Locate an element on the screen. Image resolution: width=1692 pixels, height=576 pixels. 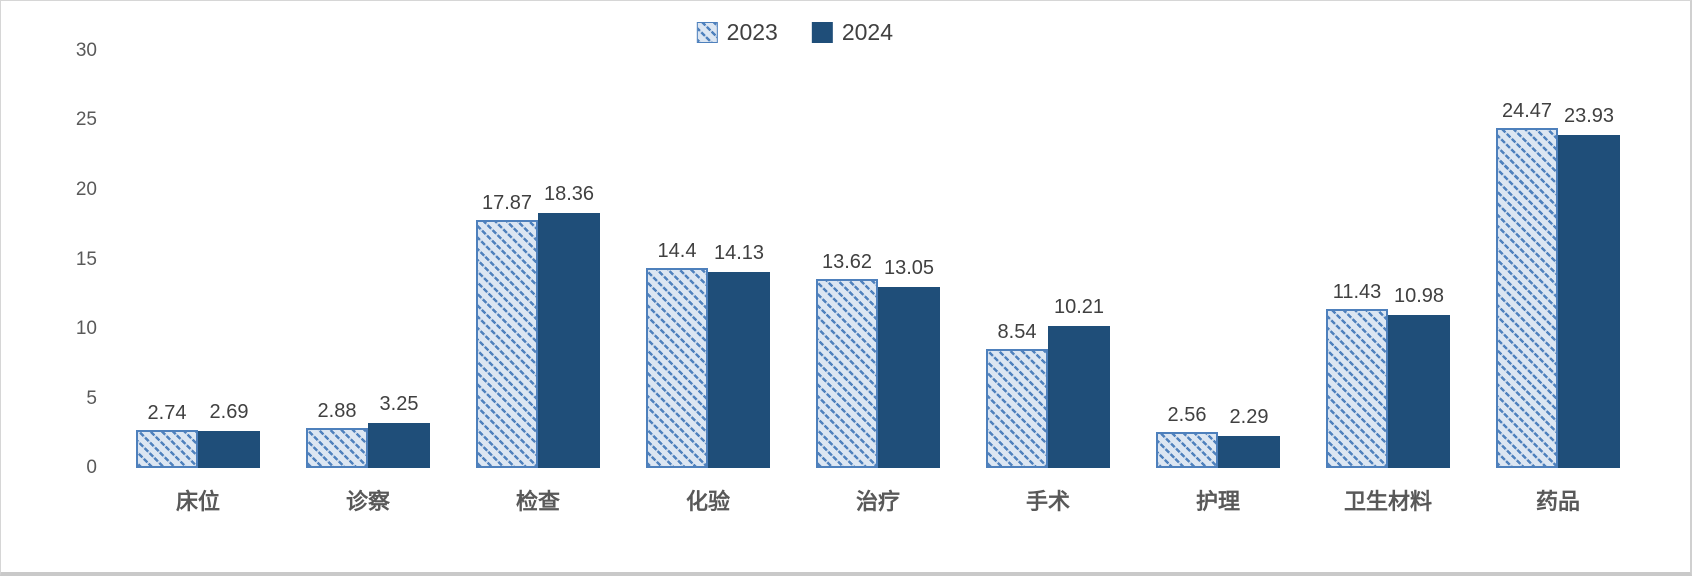
value-label-2024-5: 10.21 is located at coordinates (1079, 307).